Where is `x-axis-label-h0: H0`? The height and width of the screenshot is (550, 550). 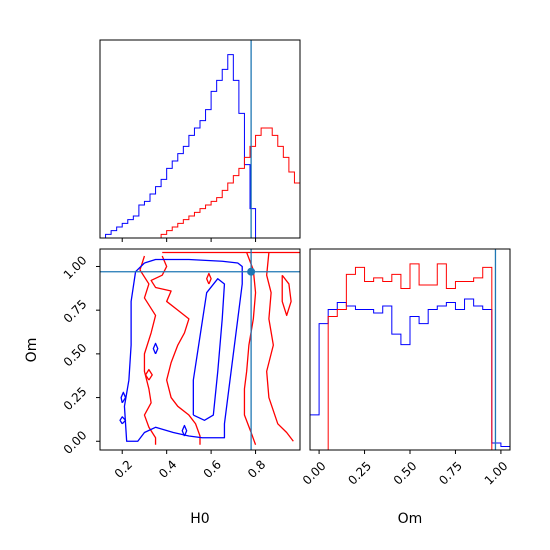 x-axis-label-h0: H0 is located at coordinates (199, 519).